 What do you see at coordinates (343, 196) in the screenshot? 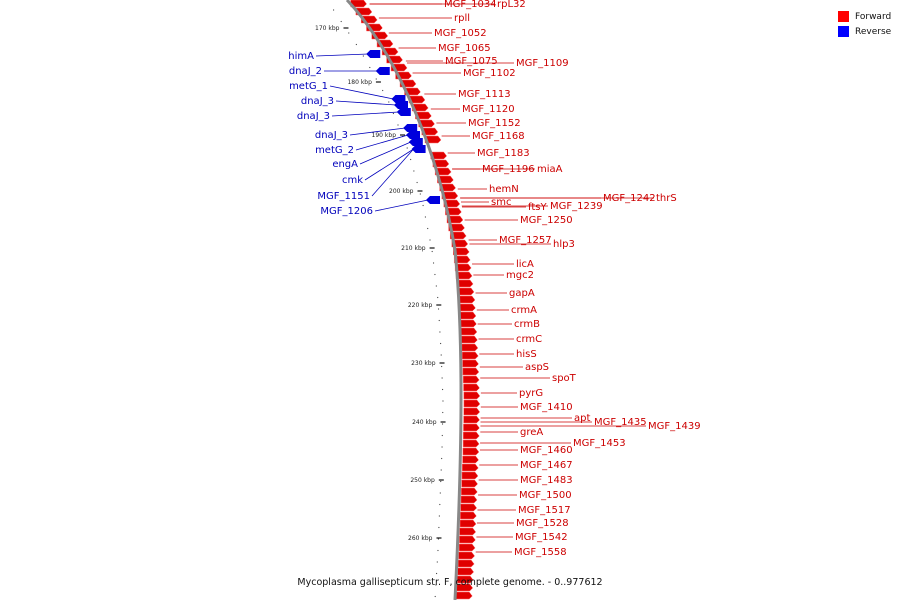
I see `reverse-gene-label: MGF_1151` at bounding box center [343, 196].